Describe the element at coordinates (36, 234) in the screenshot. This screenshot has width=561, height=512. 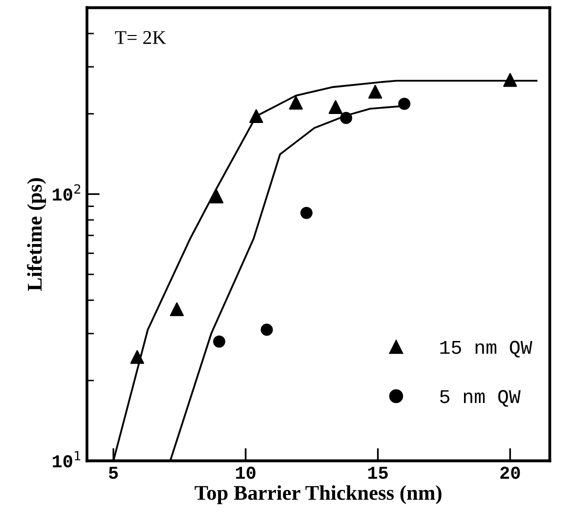
I see `y-axis-title: Lifetime (ps)` at that location.